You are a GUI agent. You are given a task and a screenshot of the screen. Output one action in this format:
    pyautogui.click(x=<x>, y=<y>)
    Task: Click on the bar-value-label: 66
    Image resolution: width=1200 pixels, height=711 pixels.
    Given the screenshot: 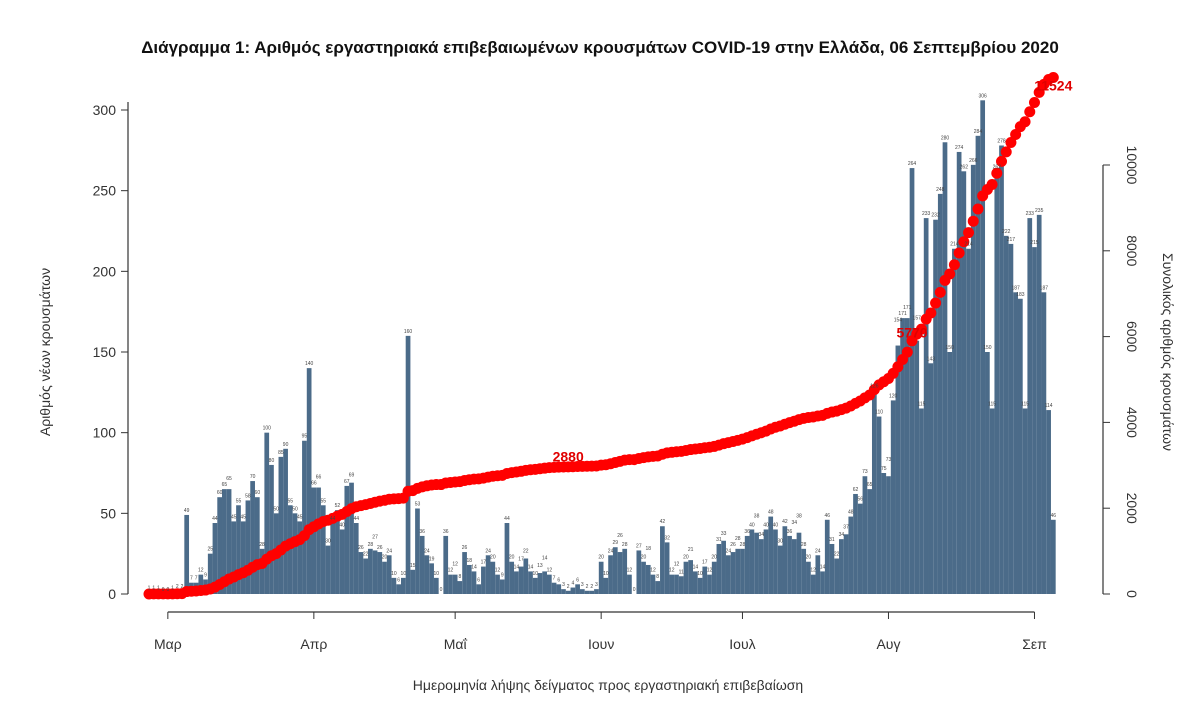 What is the action you would take?
    pyautogui.click(x=314, y=484)
    